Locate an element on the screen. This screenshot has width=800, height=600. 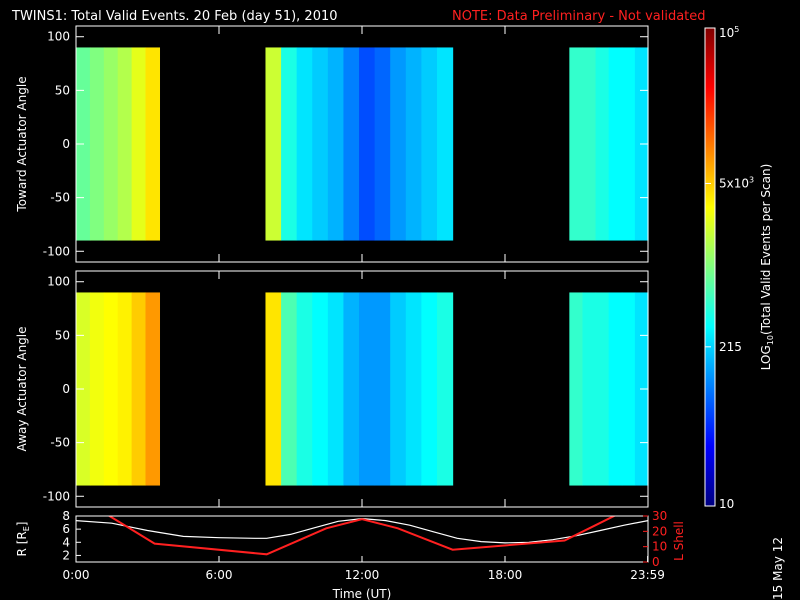
orbit-xtick-label: 6:00 is located at coordinates (219, 575).